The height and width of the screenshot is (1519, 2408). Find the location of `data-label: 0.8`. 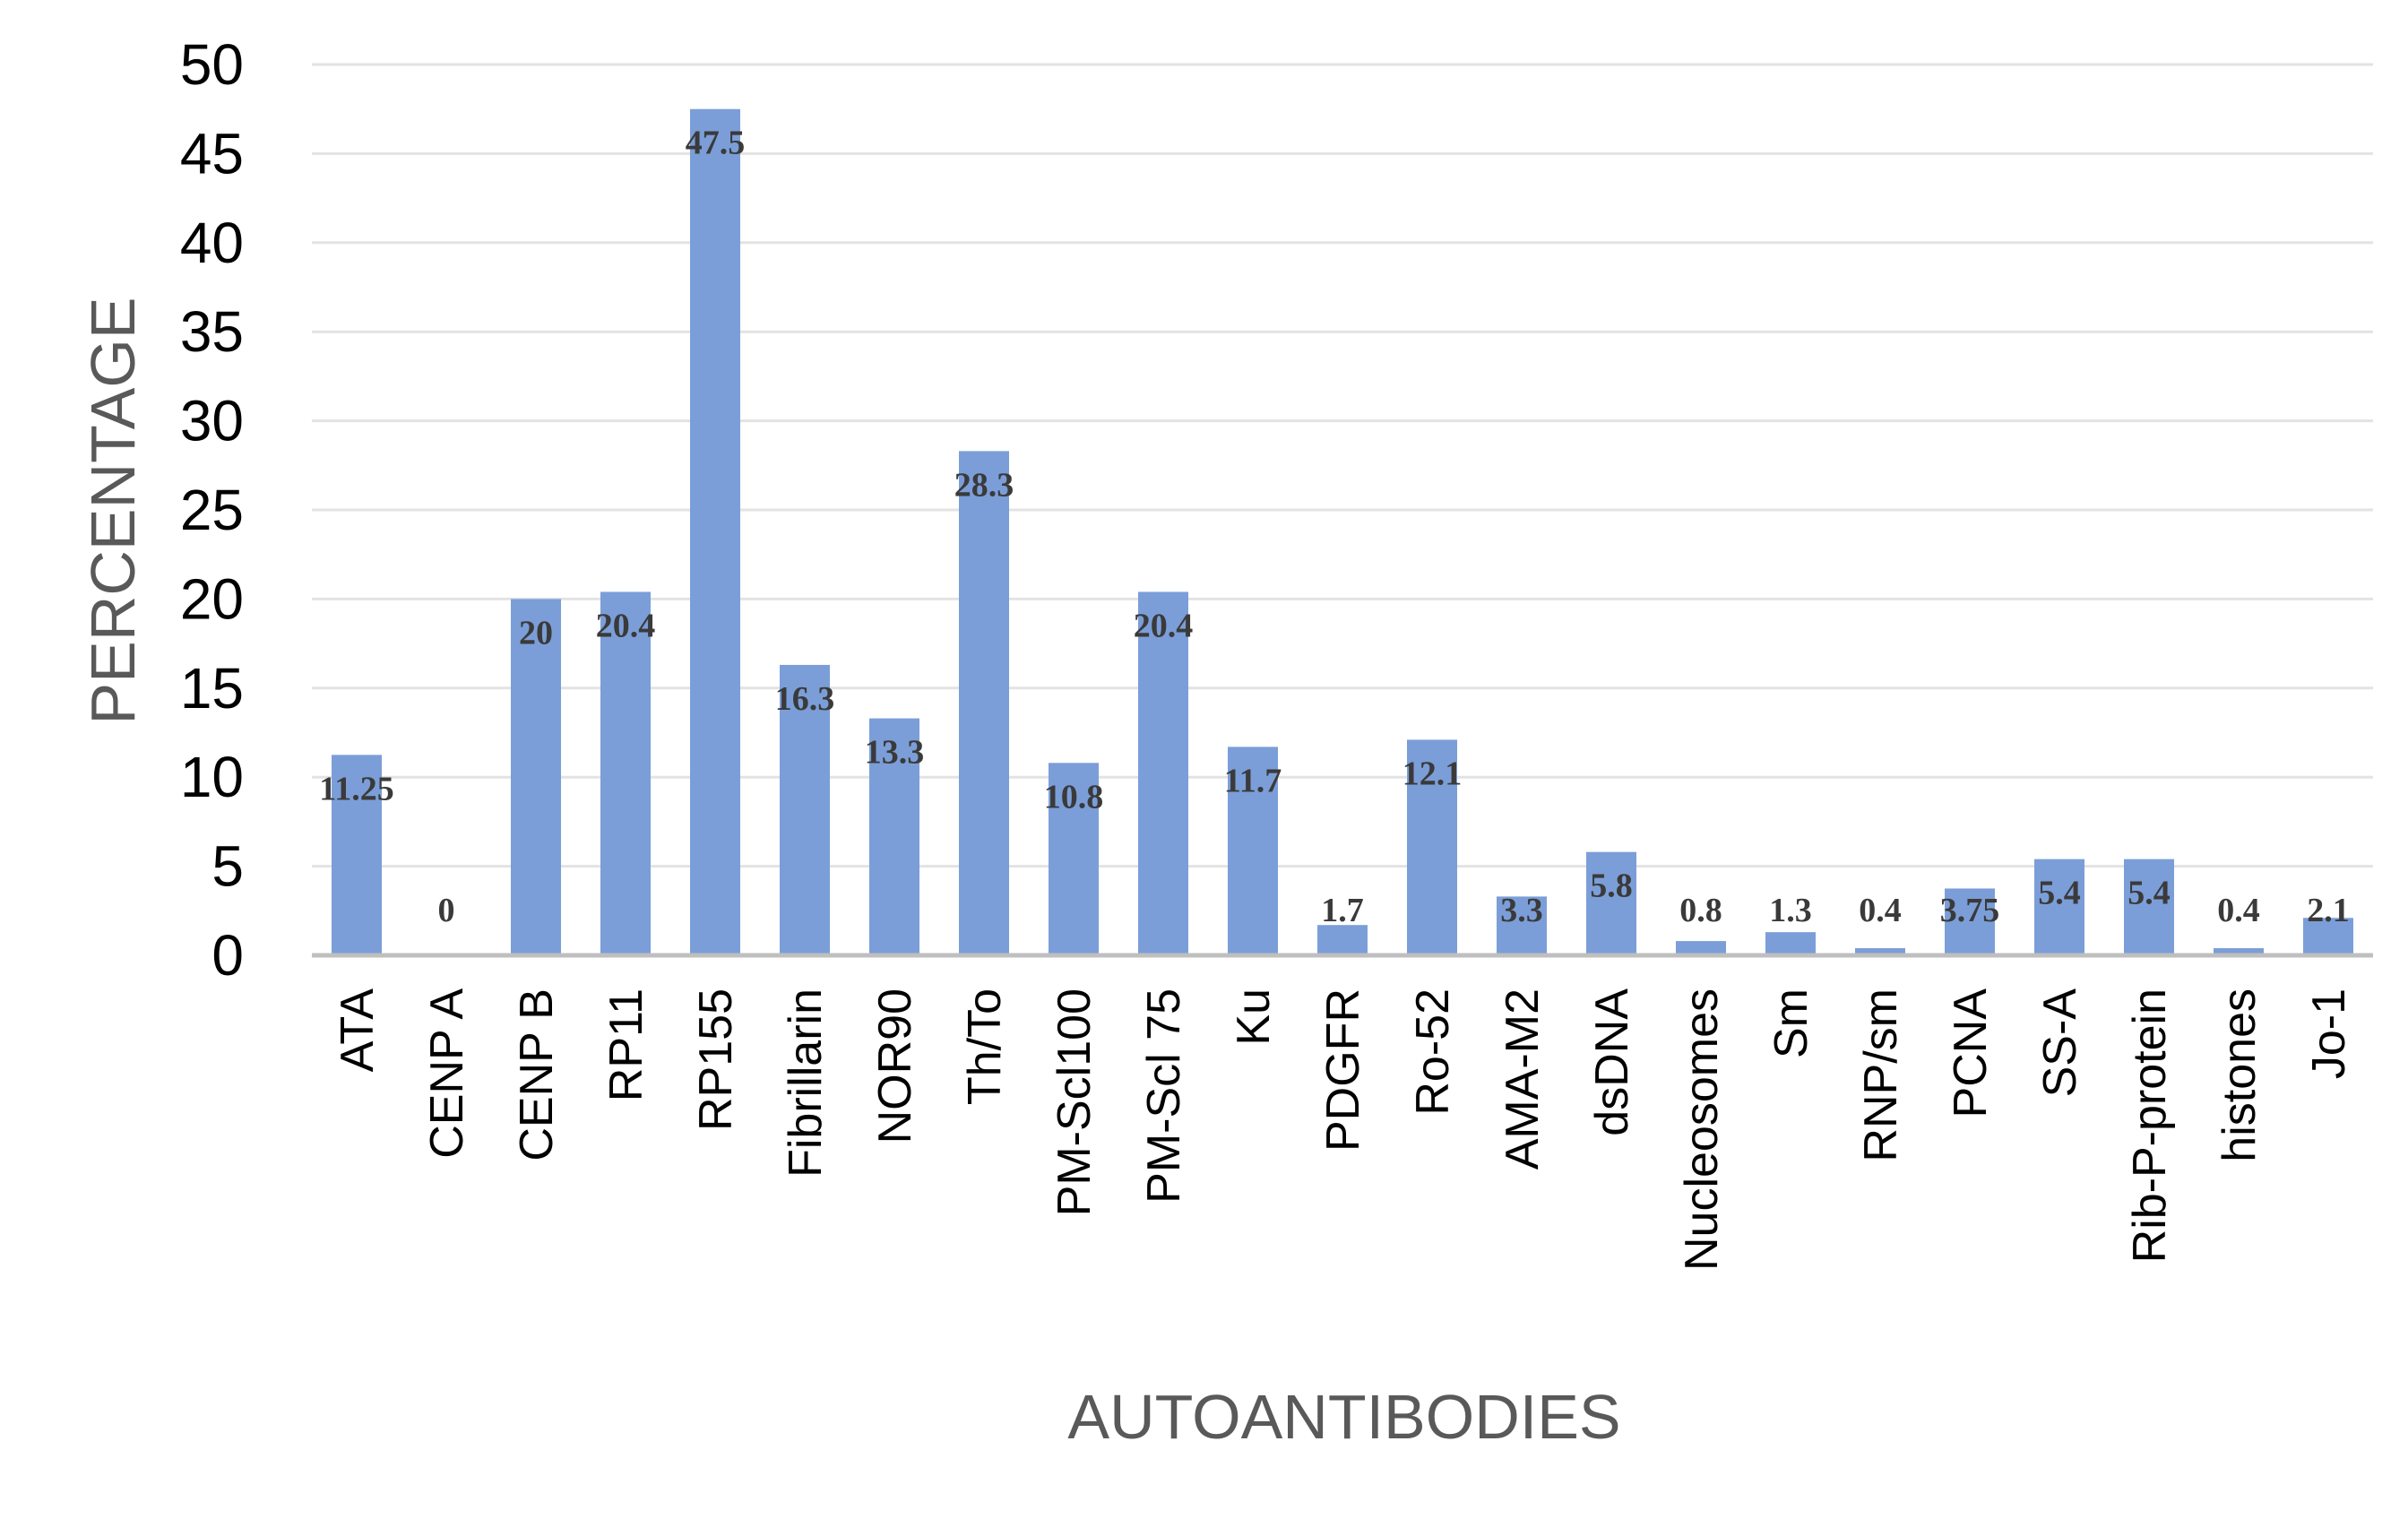

data-label: 0.8 is located at coordinates (1701, 910).